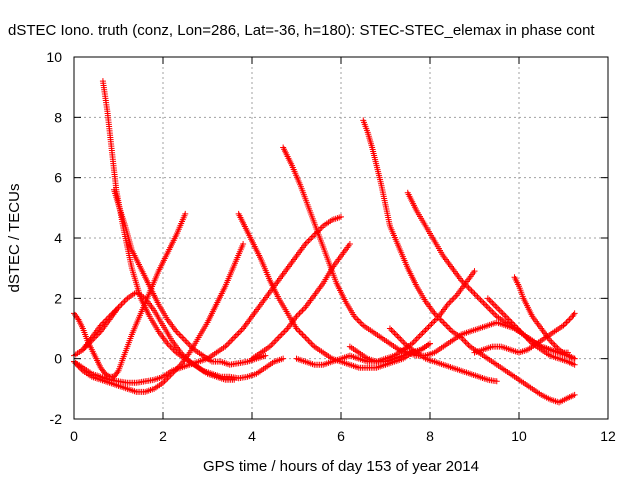 The image size is (640, 480). What do you see at coordinates (430, 436) in the screenshot?
I see `x-tick-label: 8` at bounding box center [430, 436].